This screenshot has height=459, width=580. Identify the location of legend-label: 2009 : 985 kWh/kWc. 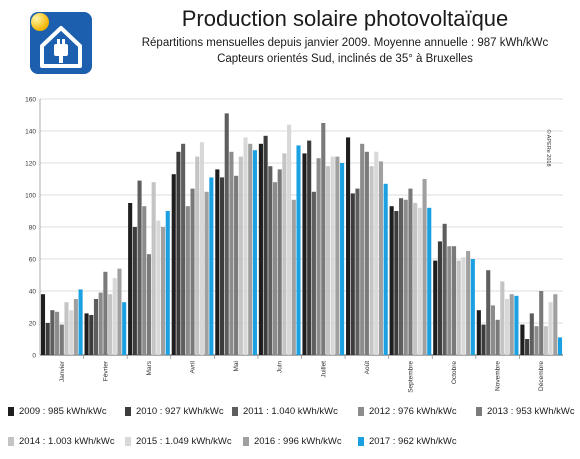
(63, 411).